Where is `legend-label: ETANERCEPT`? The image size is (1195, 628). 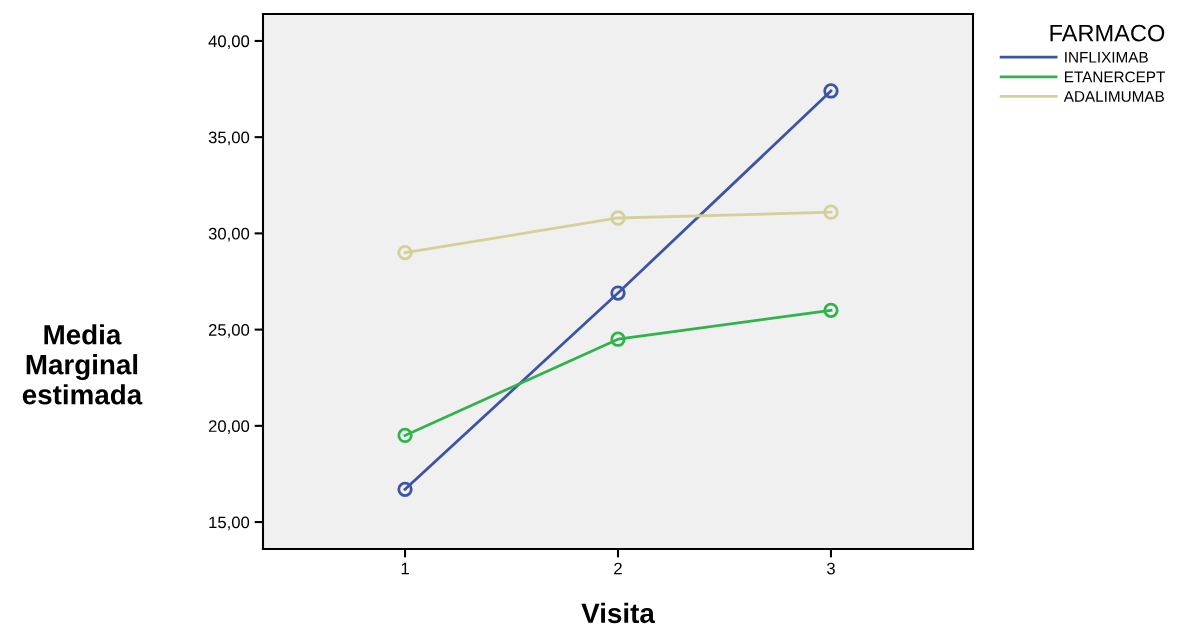
legend-label: ETANERCEPT is located at coordinates (1115, 77).